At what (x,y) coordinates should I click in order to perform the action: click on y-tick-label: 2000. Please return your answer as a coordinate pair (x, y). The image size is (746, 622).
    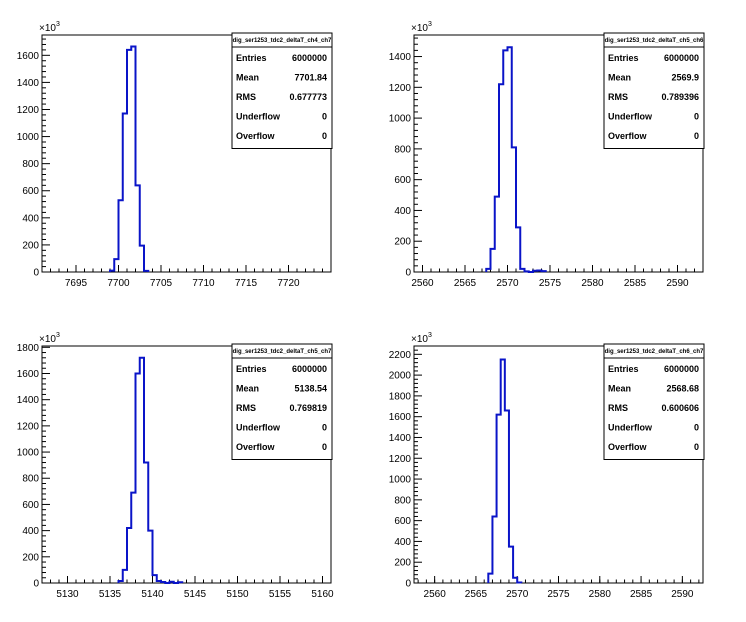
    Looking at the image, I should click on (400, 376).